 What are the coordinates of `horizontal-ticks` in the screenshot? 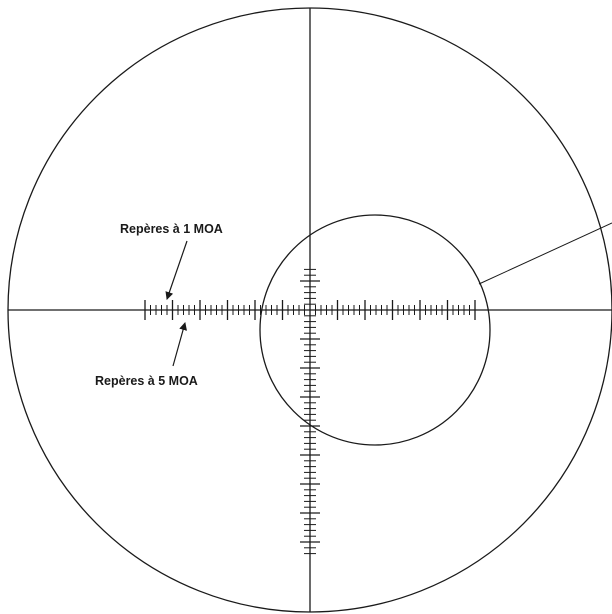 It's located at (310, 310).